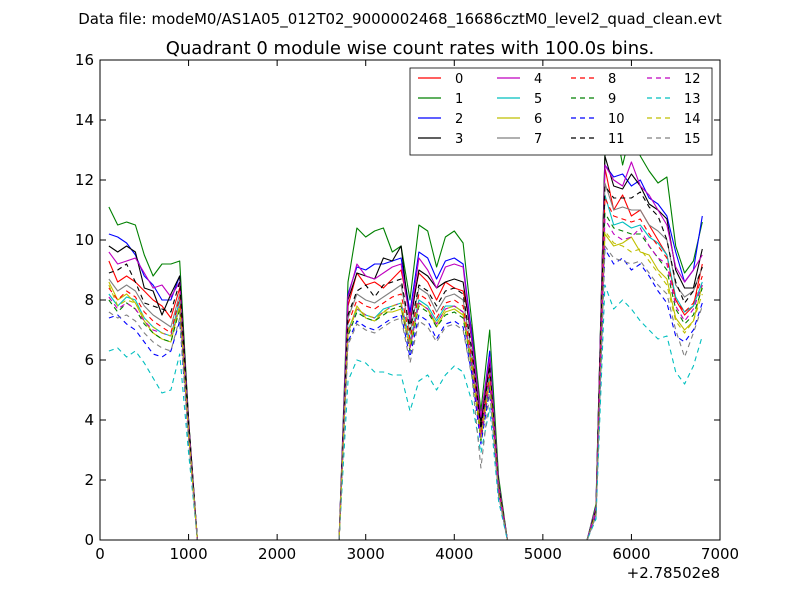 This screenshot has height=600, width=800. I want to click on x-tick-label: 1000, so click(188, 554).